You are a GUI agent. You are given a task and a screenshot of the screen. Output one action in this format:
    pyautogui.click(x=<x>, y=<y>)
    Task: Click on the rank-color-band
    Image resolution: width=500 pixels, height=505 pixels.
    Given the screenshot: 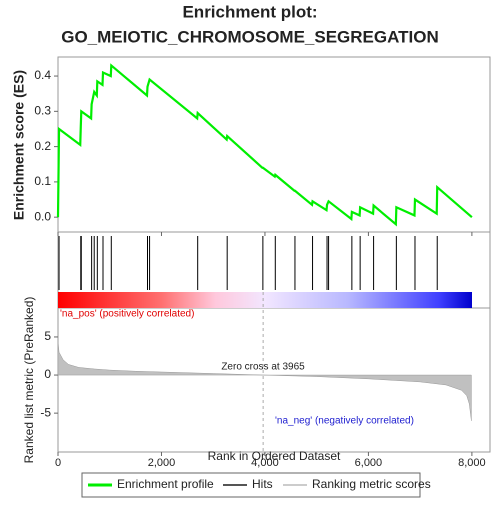 What is the action you would take?
    pyautogui.click(x=265, y=300)
    